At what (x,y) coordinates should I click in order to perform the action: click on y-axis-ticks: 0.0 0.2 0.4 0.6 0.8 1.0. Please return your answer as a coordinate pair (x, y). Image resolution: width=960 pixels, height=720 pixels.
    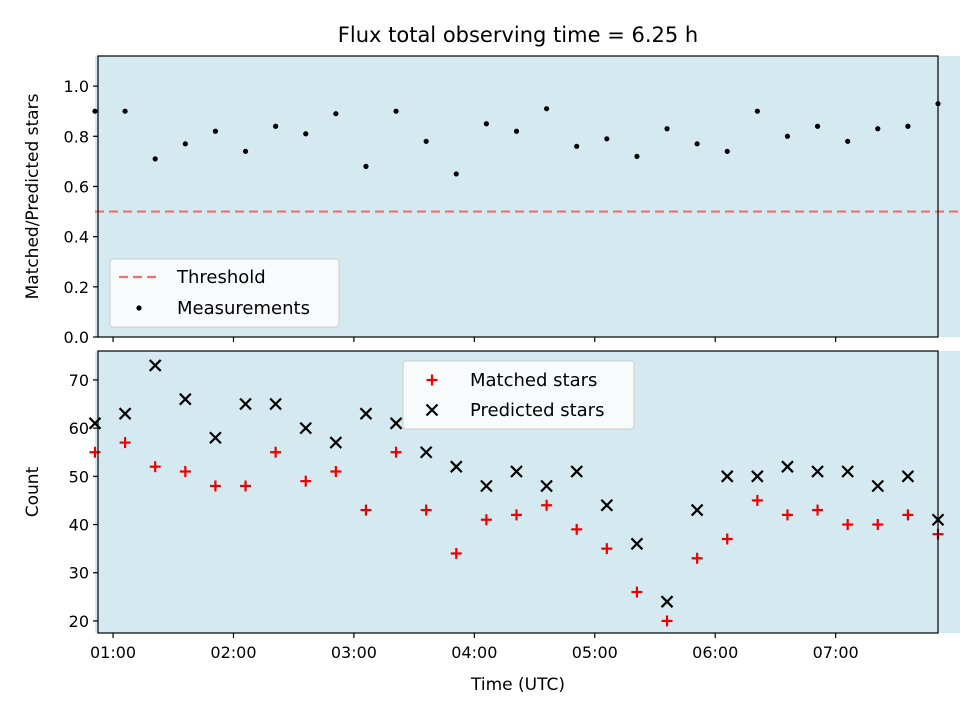
    Looking at the image, I should click on (81, 212).